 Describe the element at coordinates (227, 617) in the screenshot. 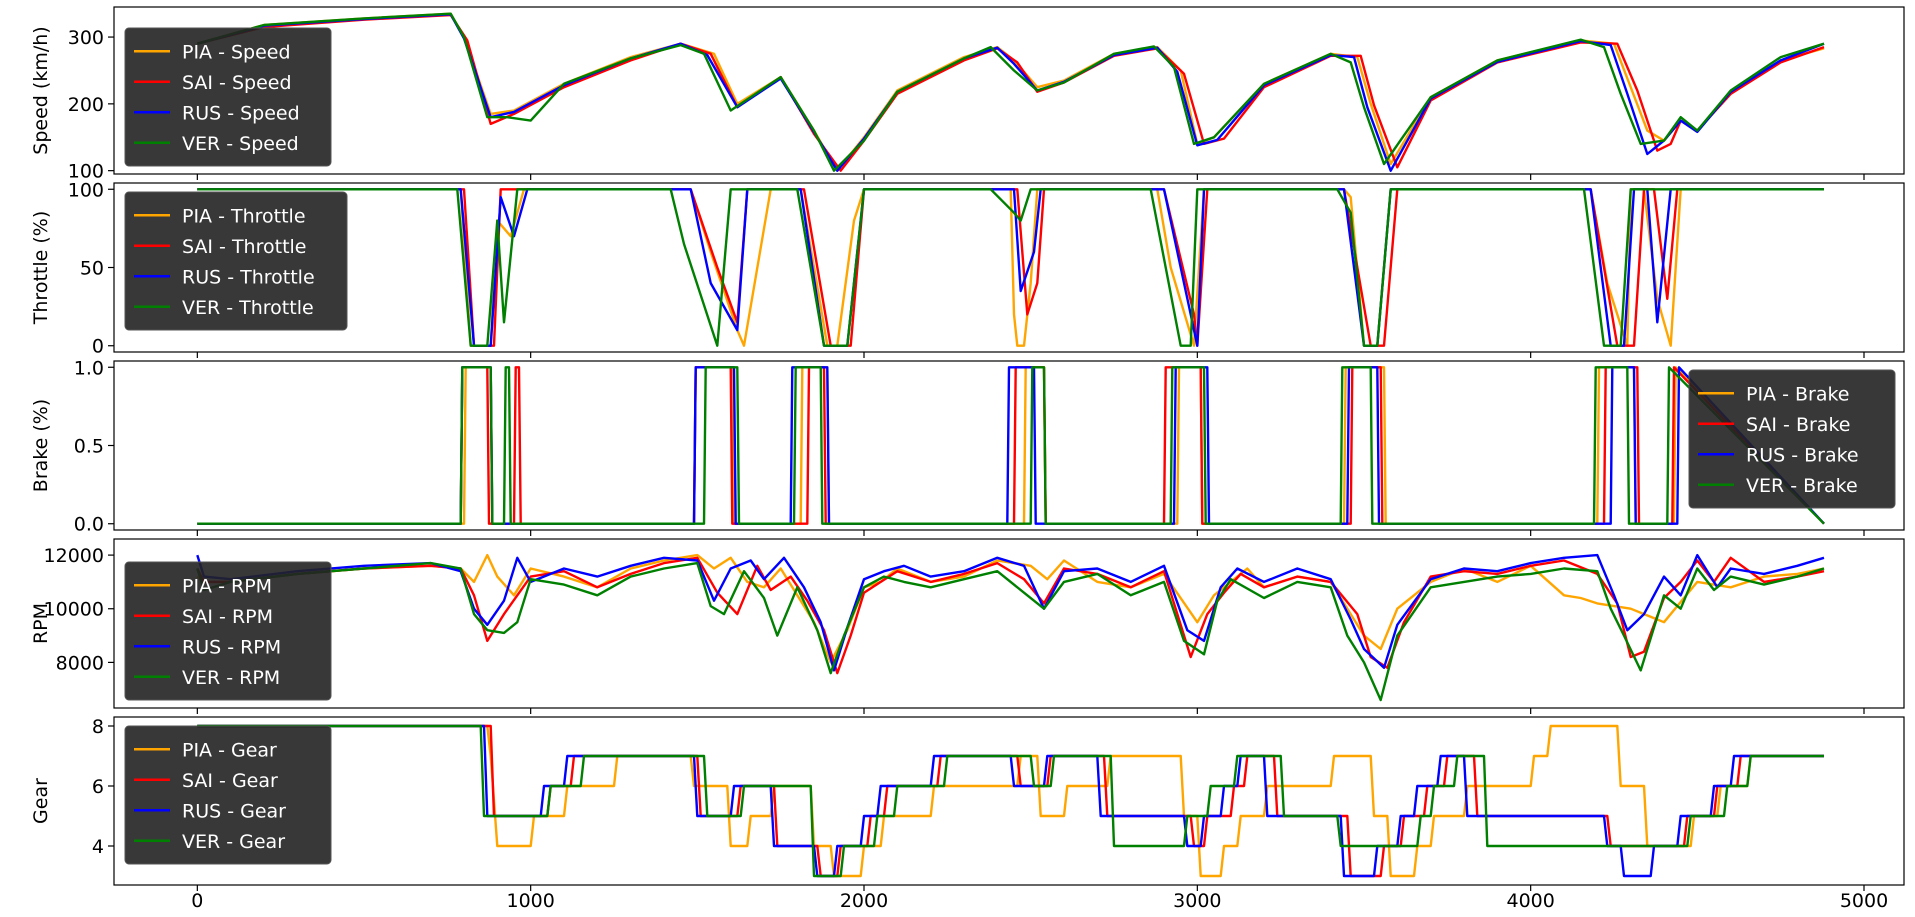

I see `rpm-legend-label-sai: SAI - RPM` at that location.